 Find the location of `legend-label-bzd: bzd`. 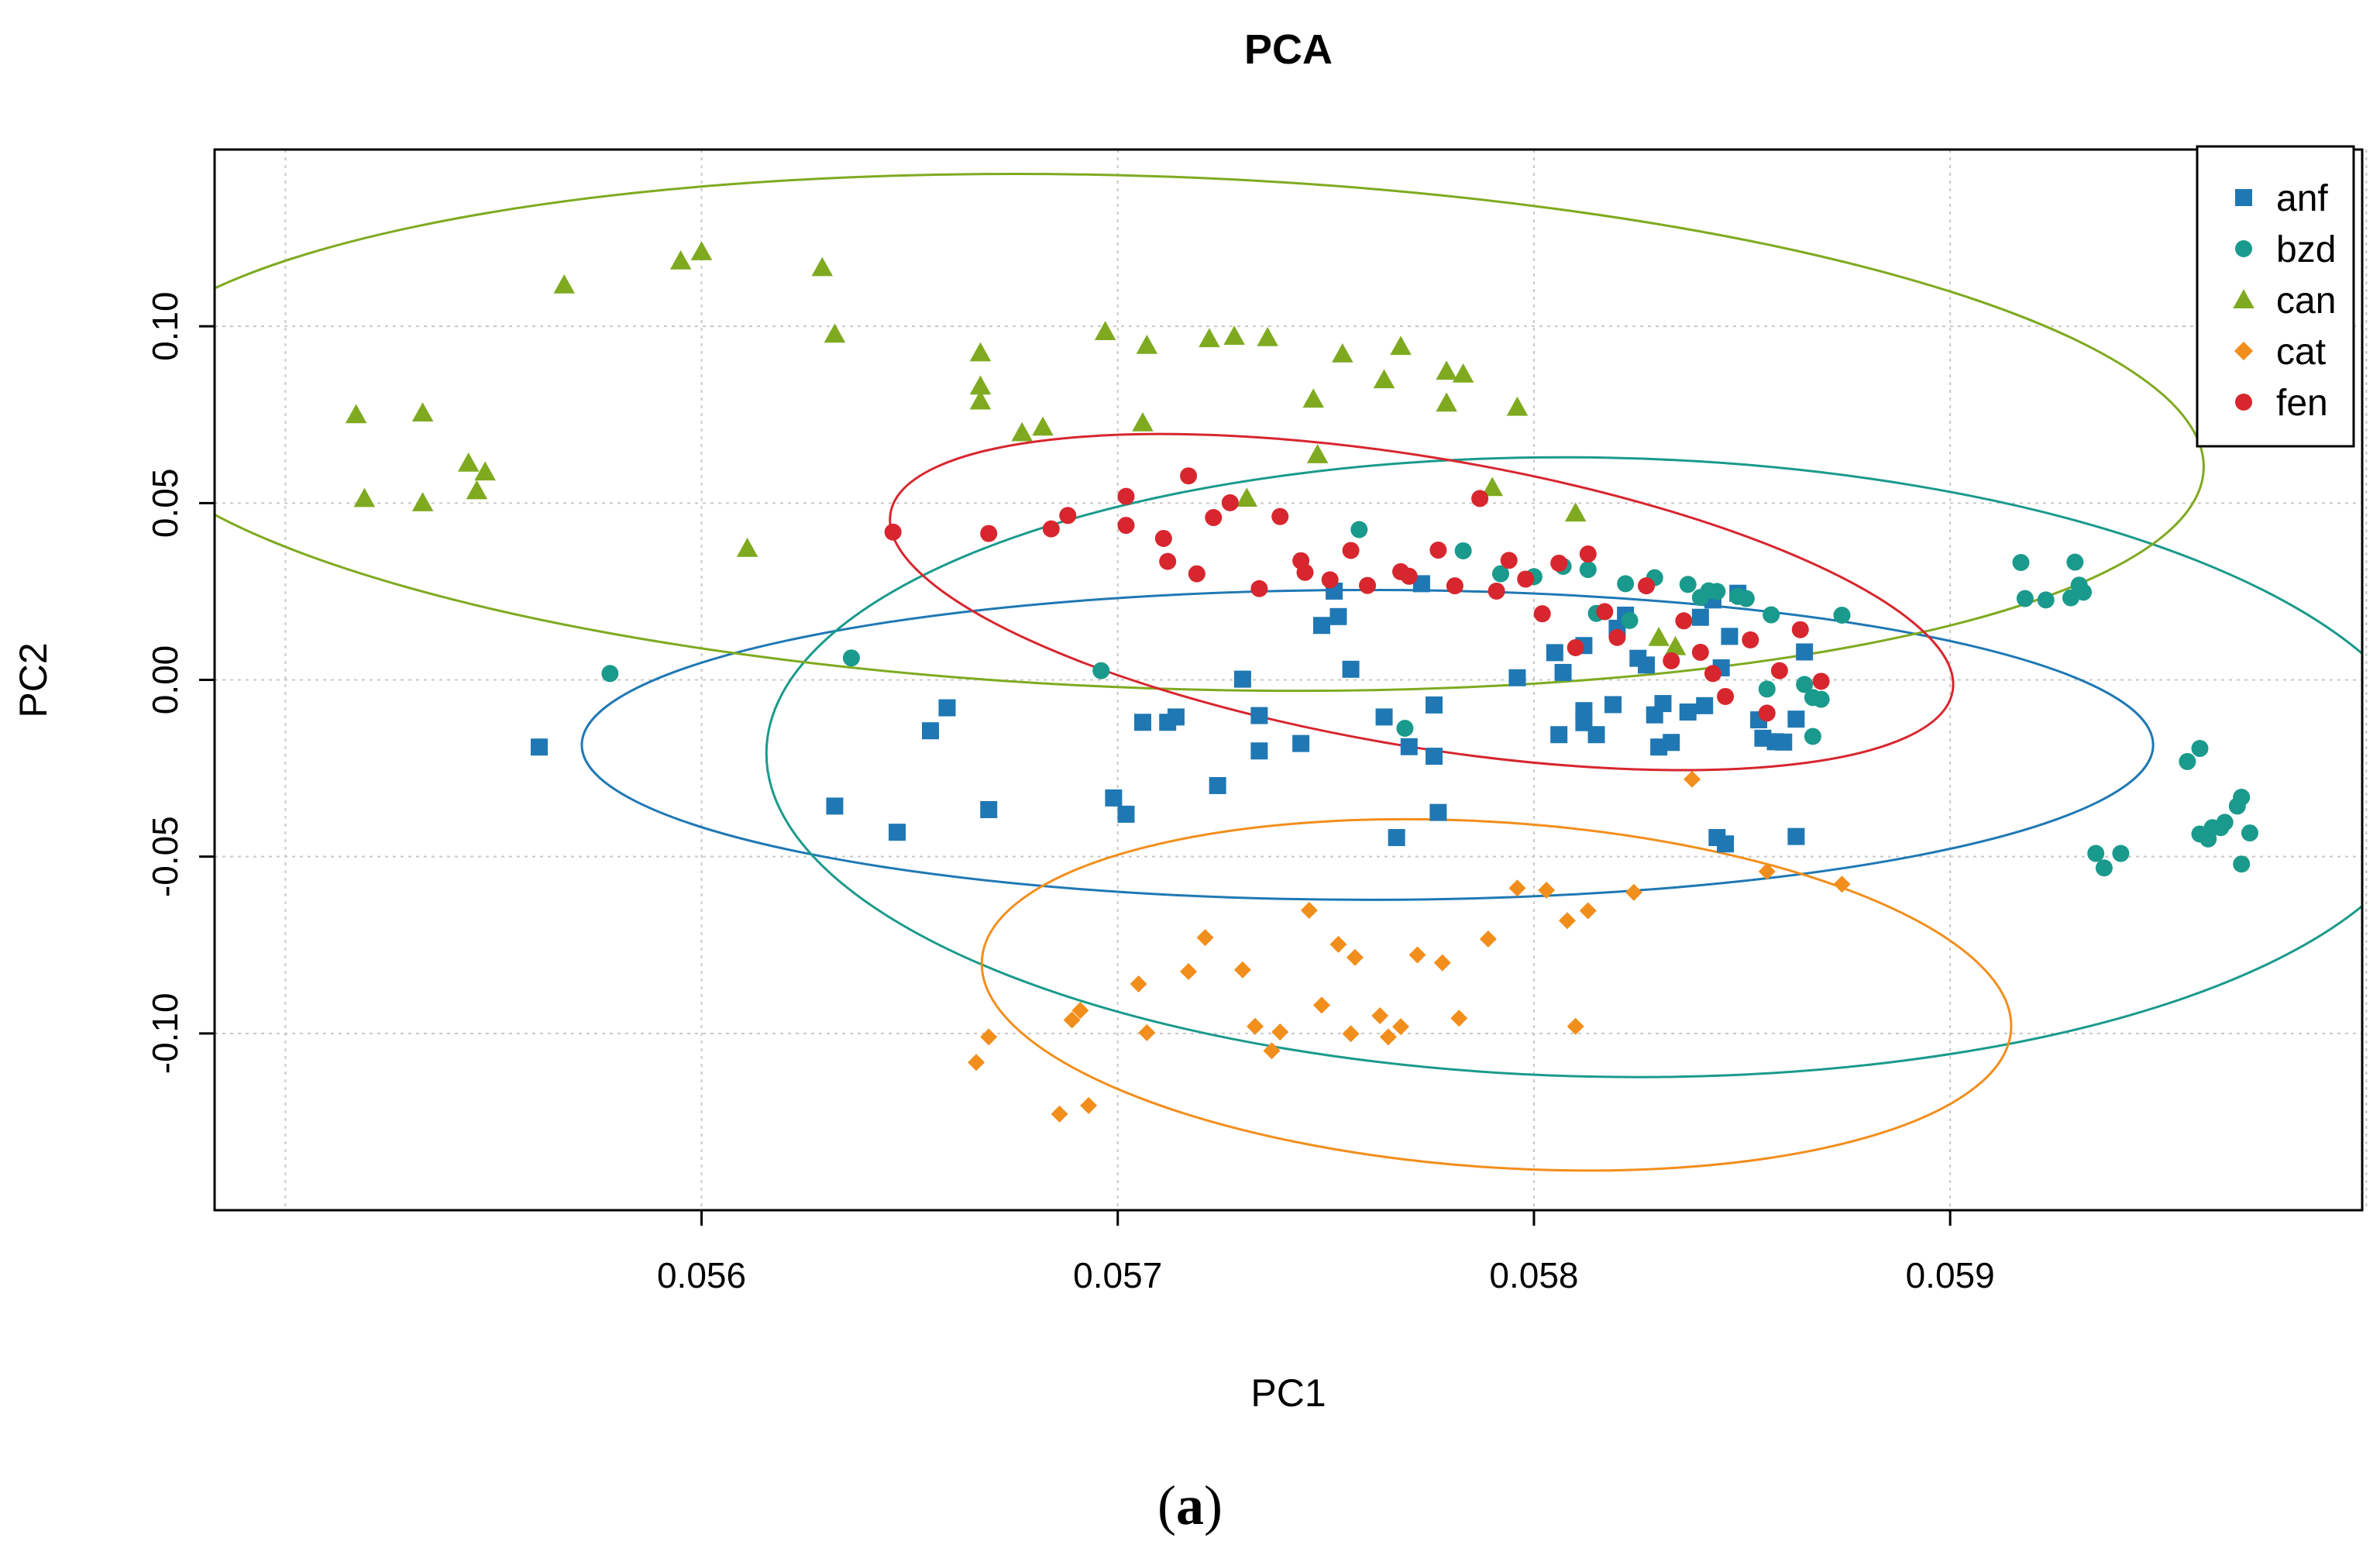

legend-label-bzd: bzd is located at coordinates (2306, 249).